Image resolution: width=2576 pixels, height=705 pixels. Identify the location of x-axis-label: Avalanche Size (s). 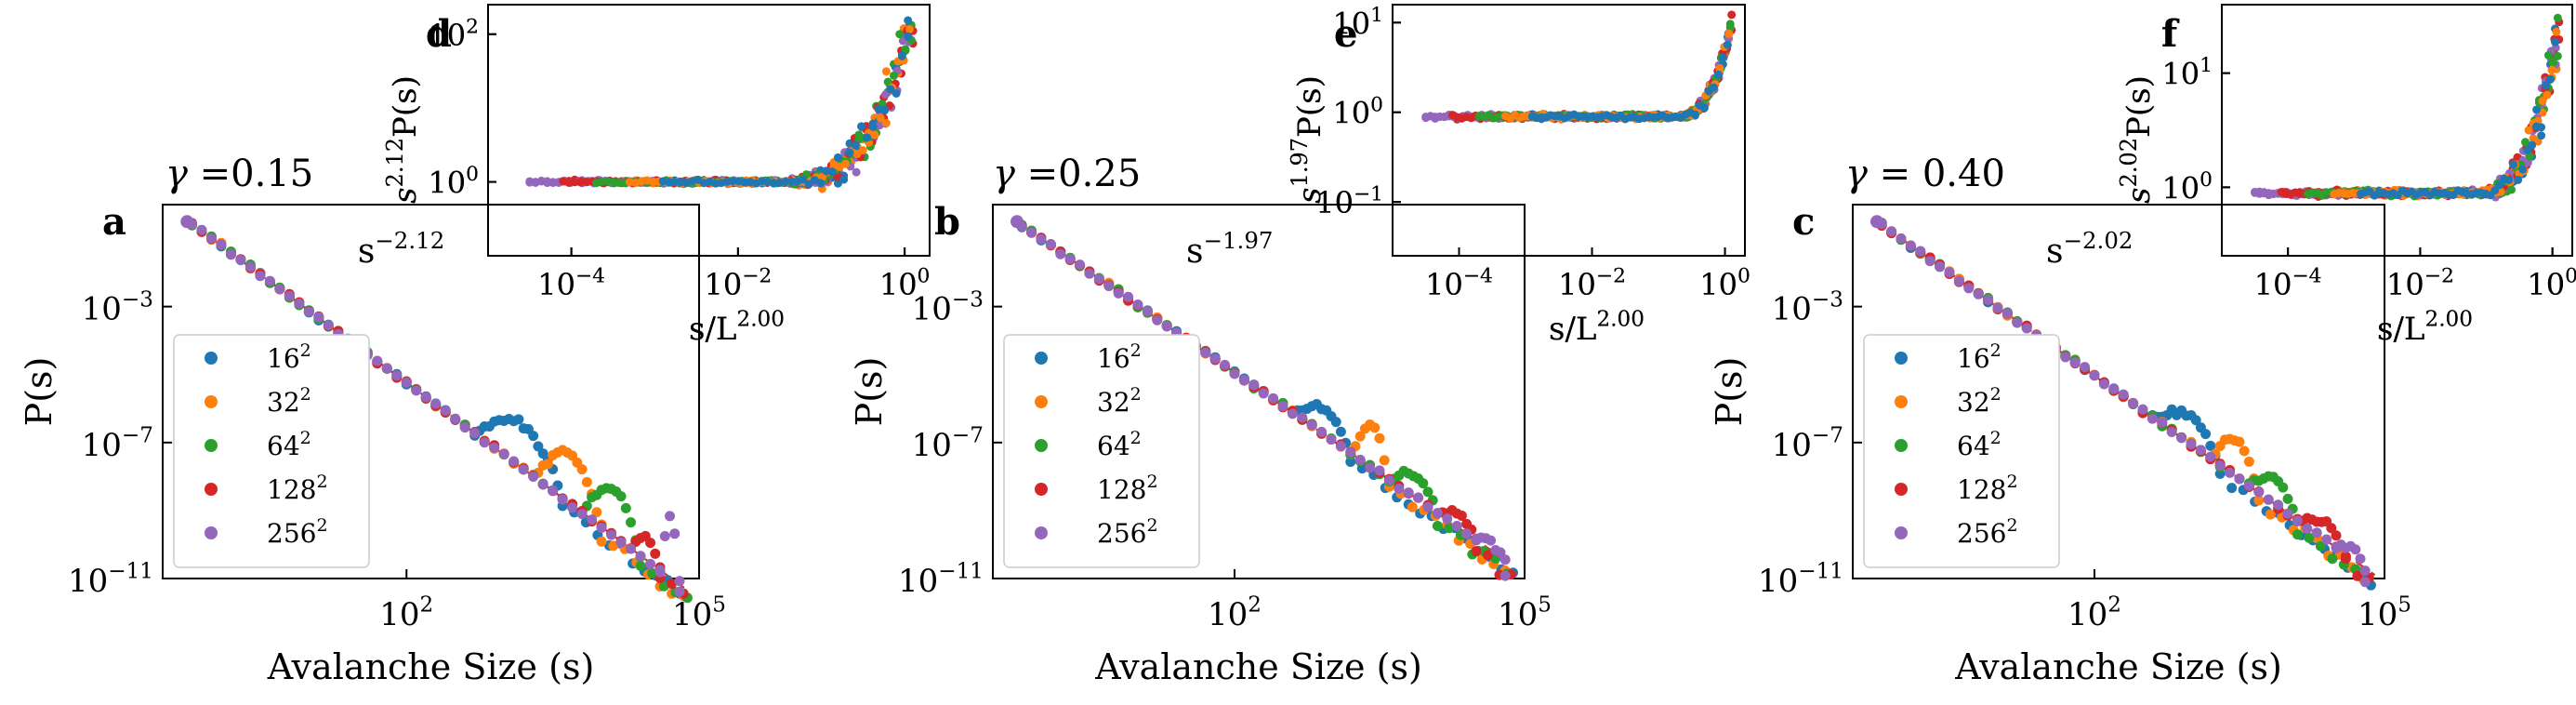
(1258, 666).